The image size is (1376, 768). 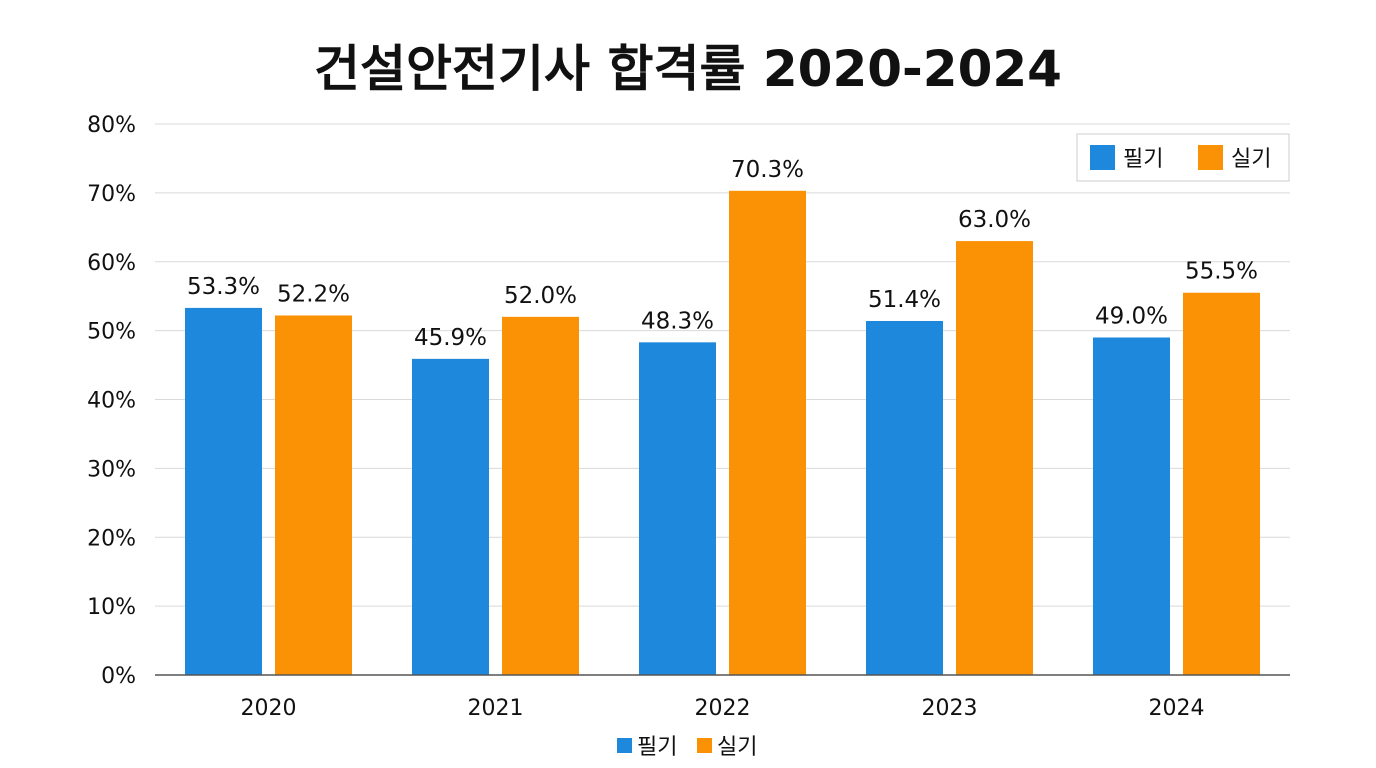 What do you see at coordinates (1183, 157) in the screenshot?
I see `legend-top-right: 필기 실기` at bounding box center [1183, 157].